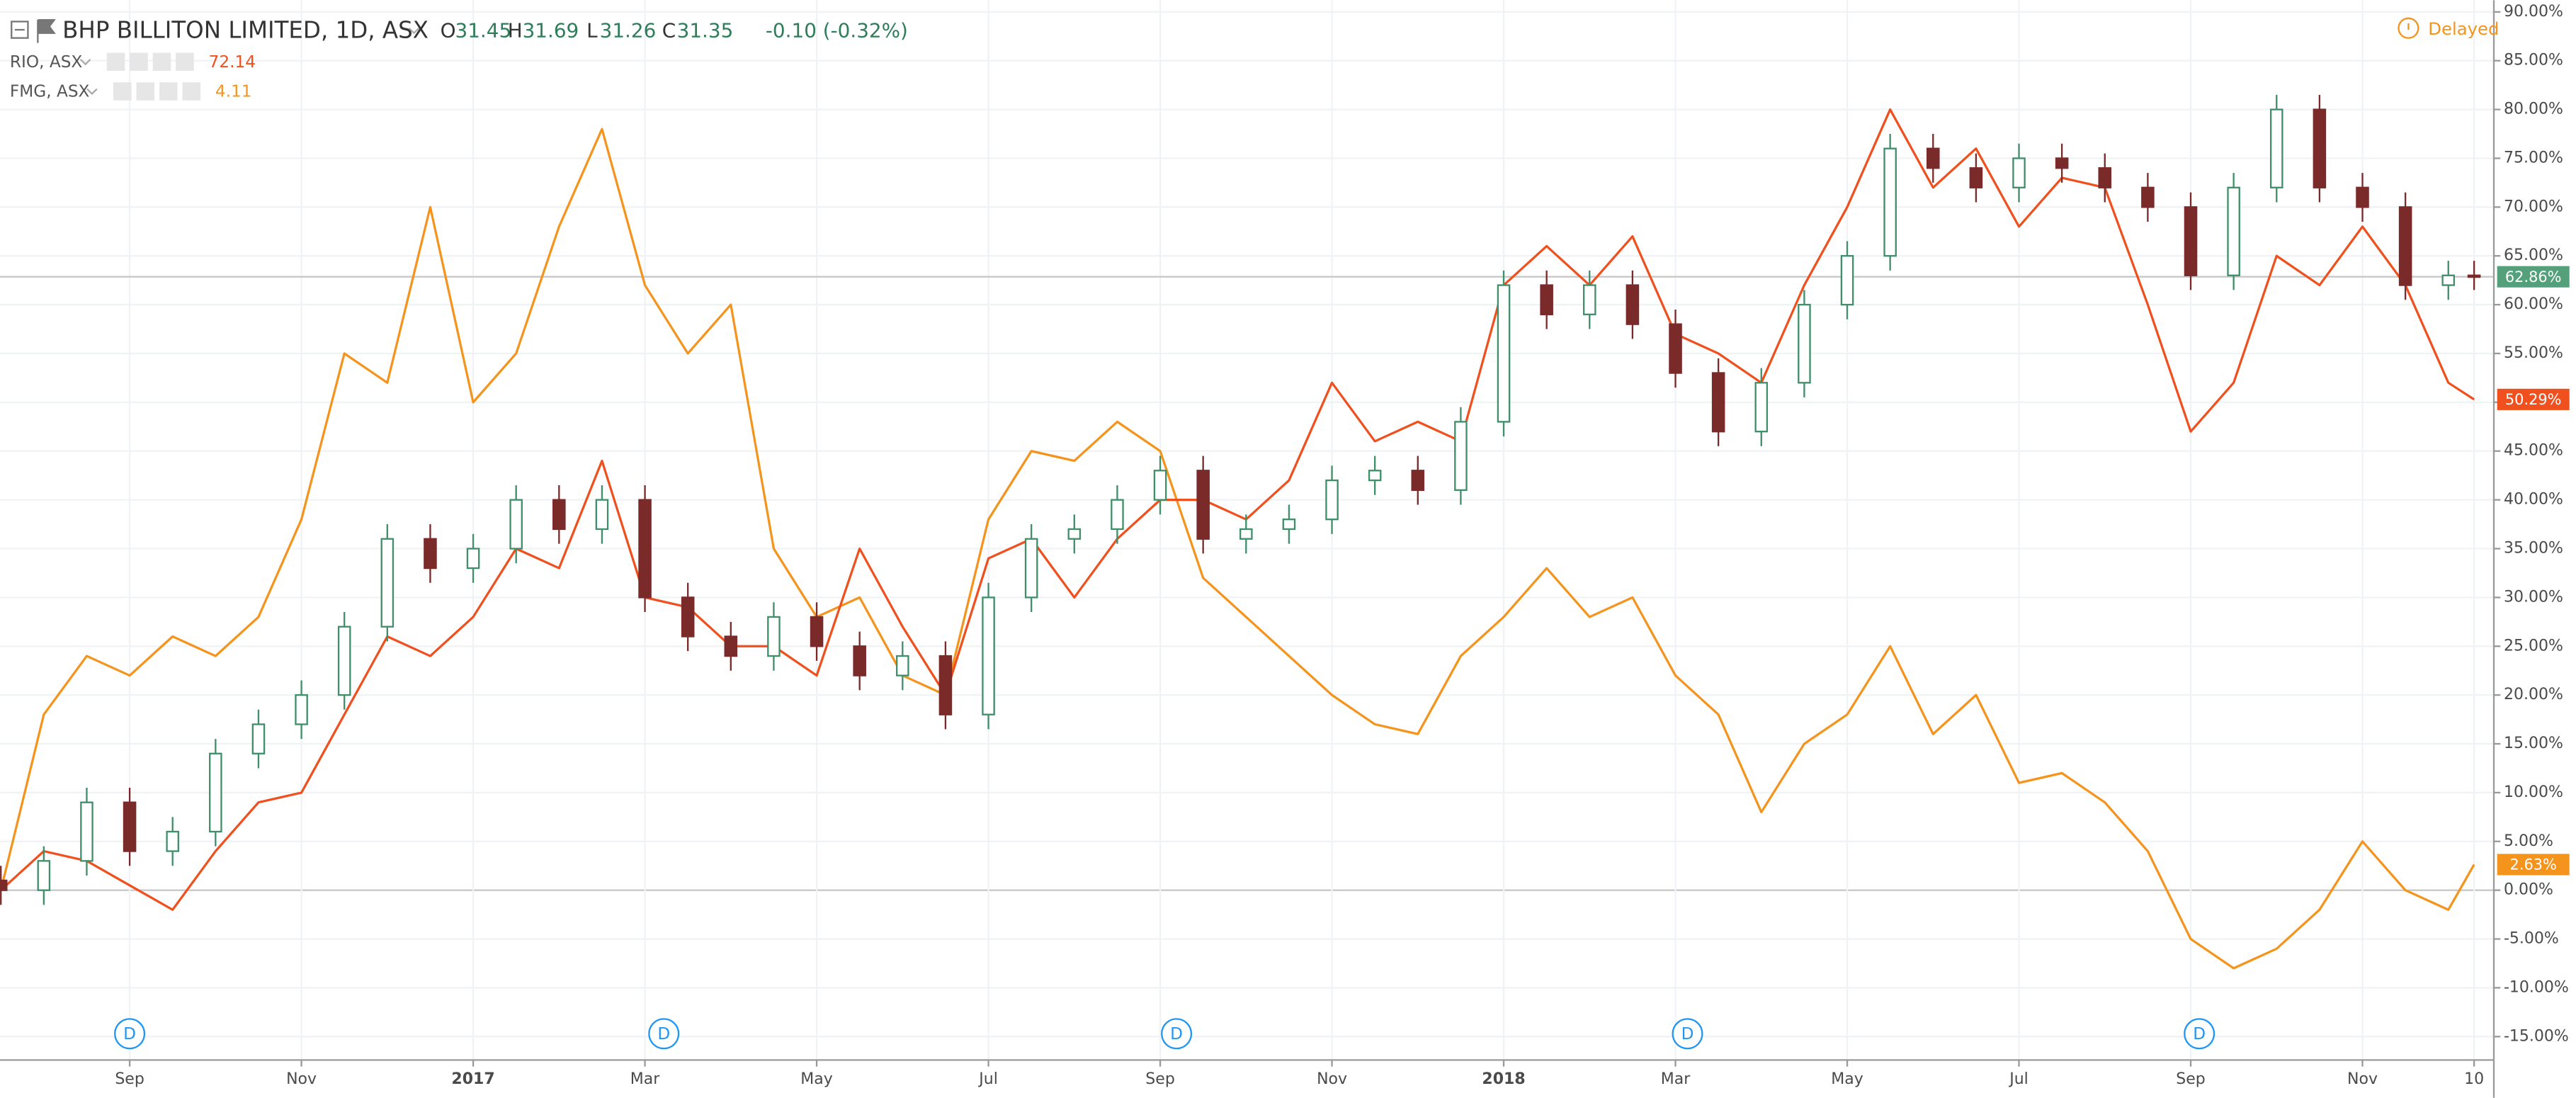  Describe the element at coordinates (2533, 255) in the screenshot. I see `y-tick-label: 65.00%` at that location.